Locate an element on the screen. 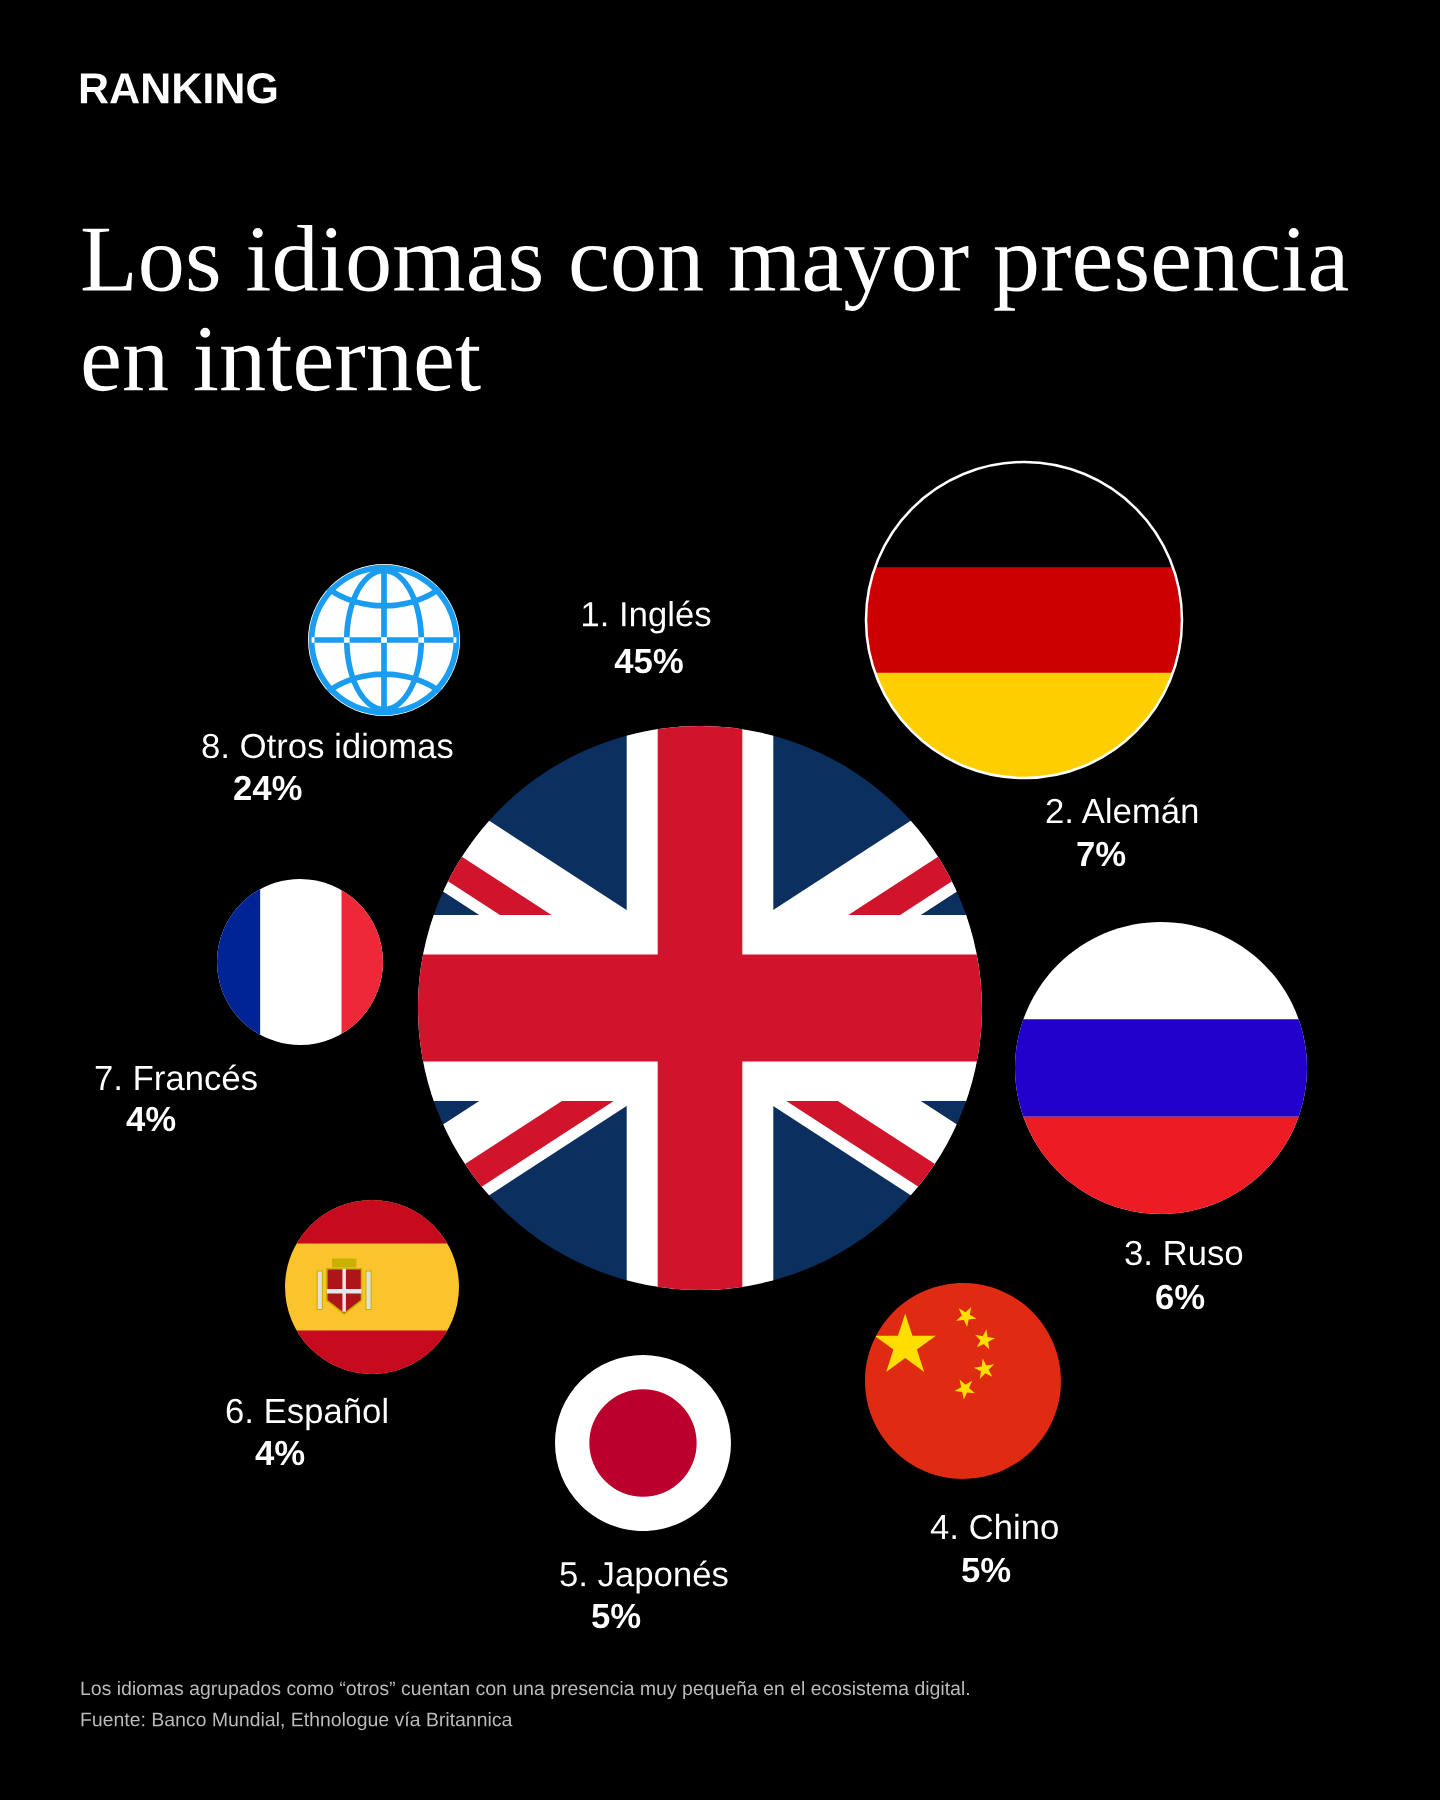 This screenshot has width=1440, height=1800. category-label: 3. Ruso is located at coordinates (1184, 1253).